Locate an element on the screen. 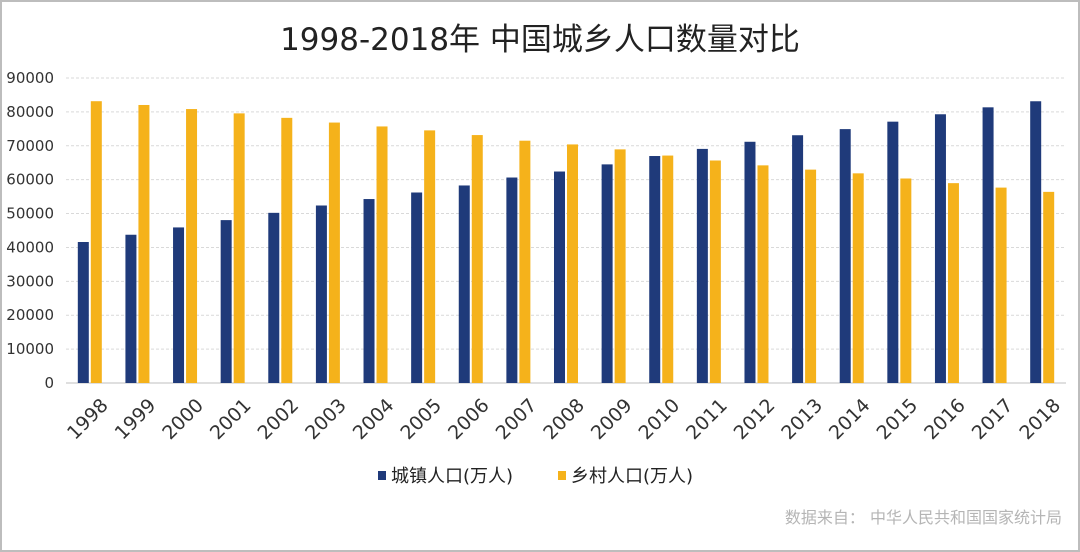 Image resolution: width=1080 pixels, height=552 pixels. bar-urban-2006 is located at coordinates (464, 284).